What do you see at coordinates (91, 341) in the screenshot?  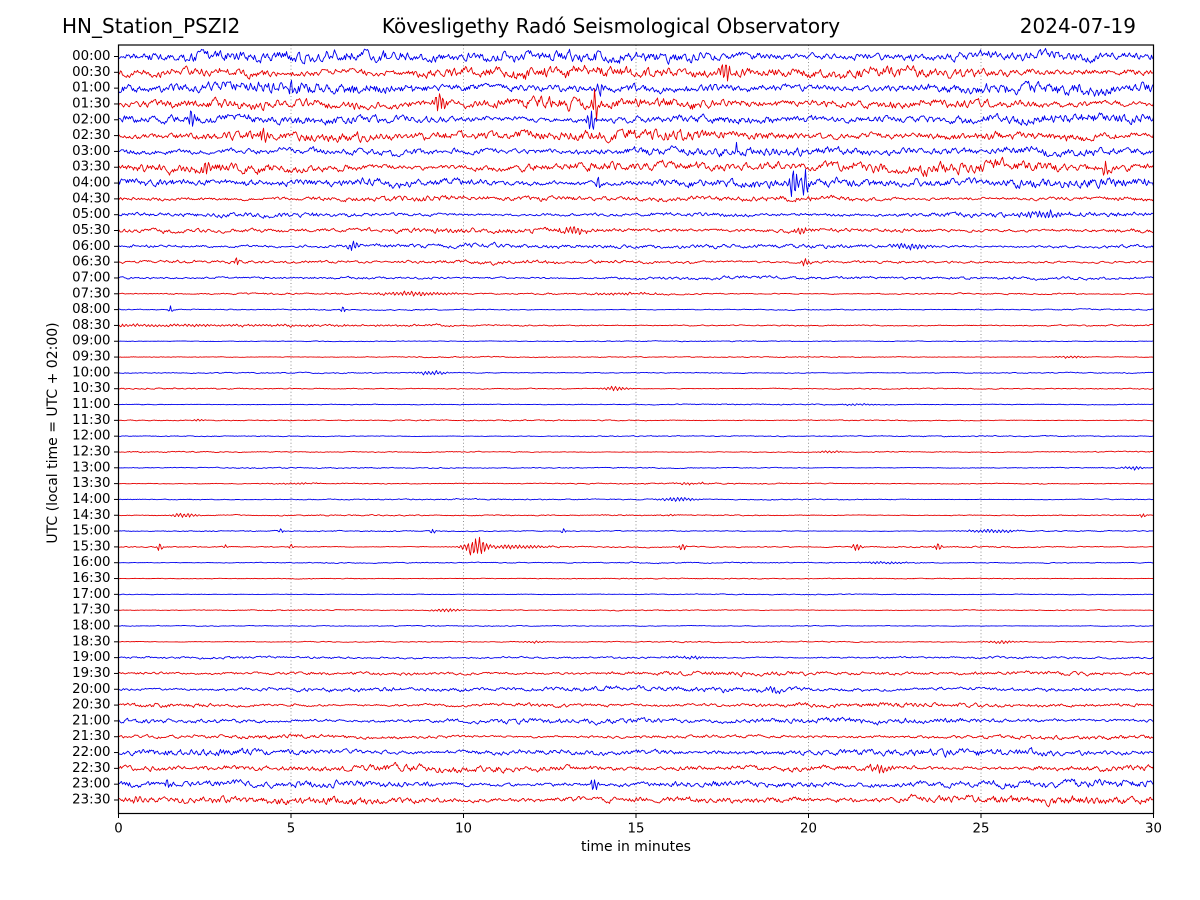 I see `y-tick-label-0900: 09:00` at bounding box center [91, 341].